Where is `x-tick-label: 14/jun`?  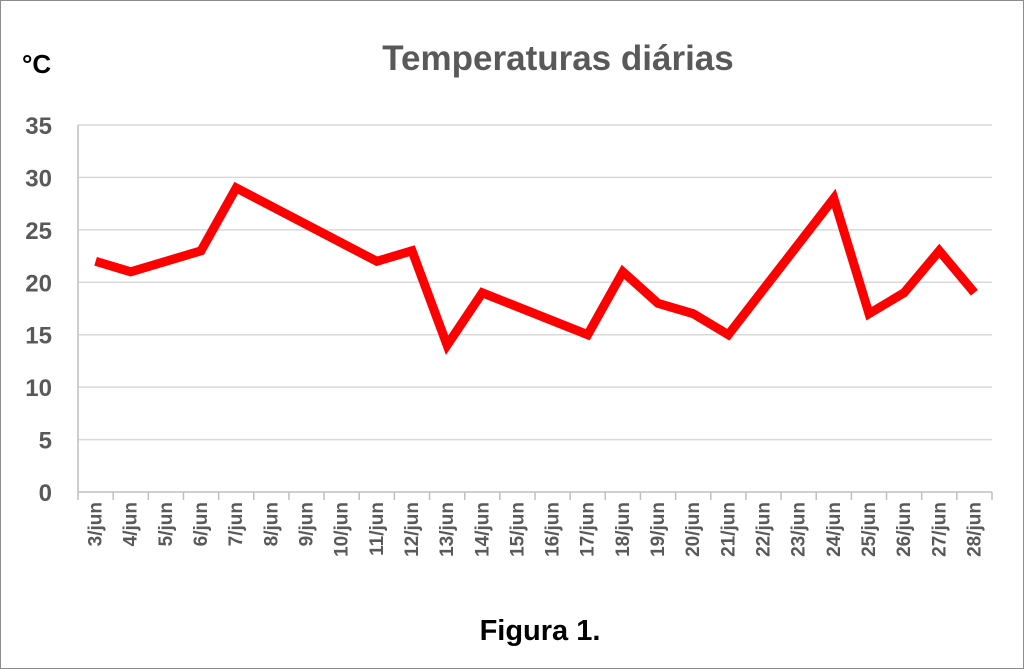 x-tick-label: 14/jun is located at coordinates (482, 529).